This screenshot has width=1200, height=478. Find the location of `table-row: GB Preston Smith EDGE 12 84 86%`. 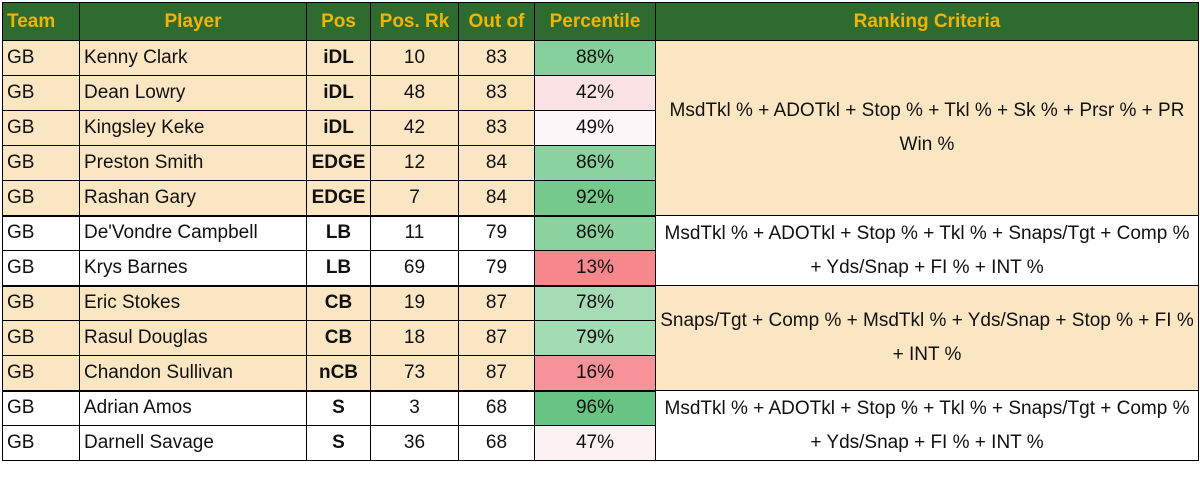

table-row: GB Preston Smith EDGE 12 84 86% is located at coordinates (600, 163).